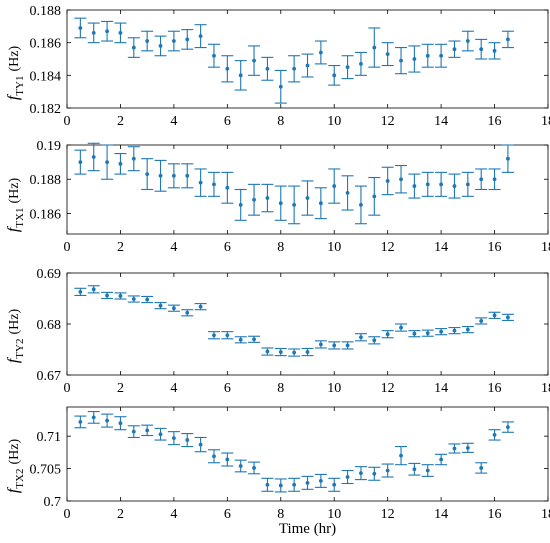 The width and height of the screenshot is (550, 543). What do you see at coordinates (49, 146) in the screenshot?
I see `y-tick-label: 0.19` at bounding box center [49, 146].